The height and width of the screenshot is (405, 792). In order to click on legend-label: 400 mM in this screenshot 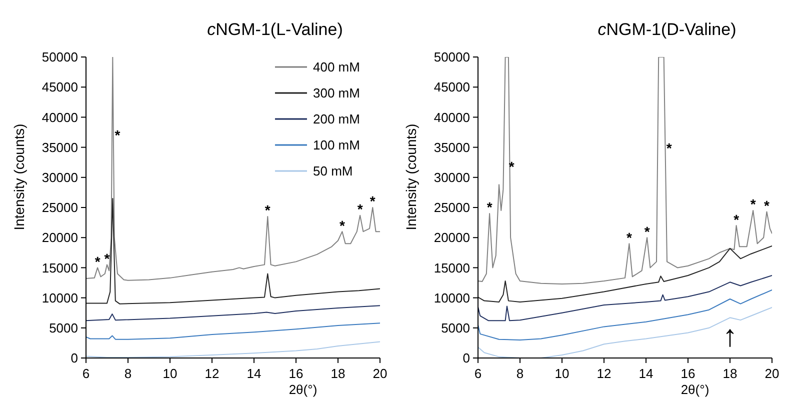, I will do `click(336, 67)`.